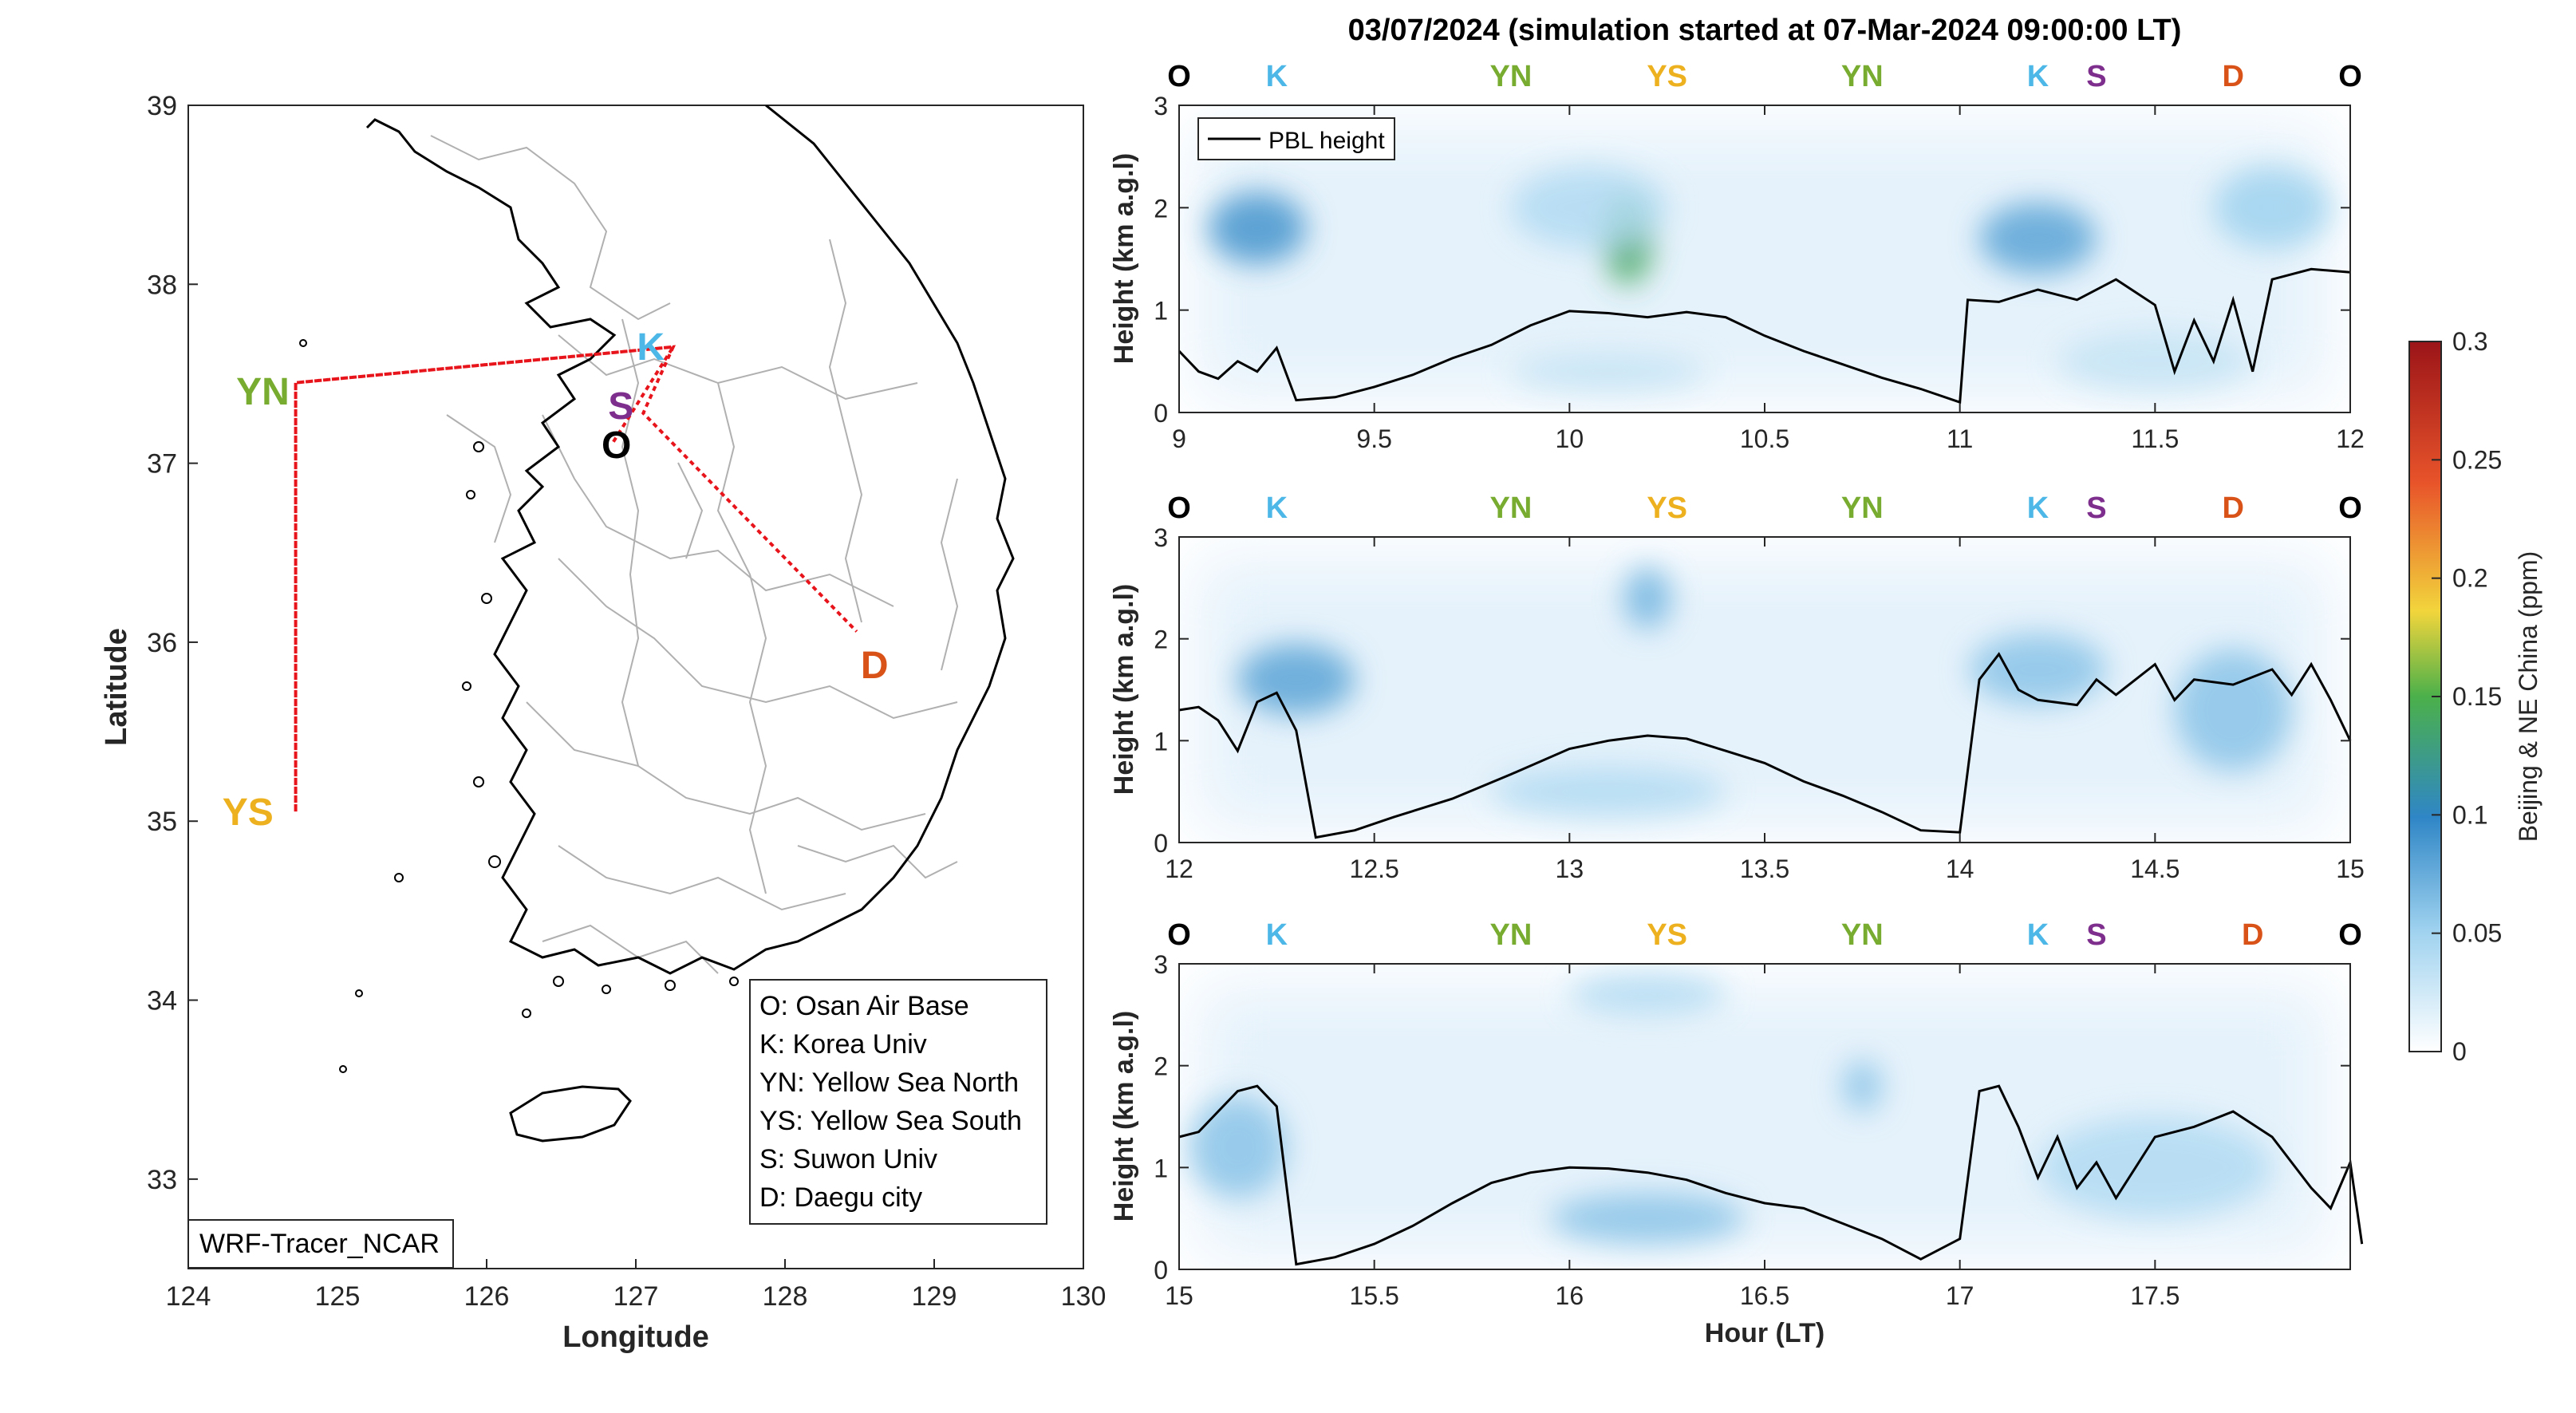  I want to click on x-tick-label: 11.5, so click(2155, 438).